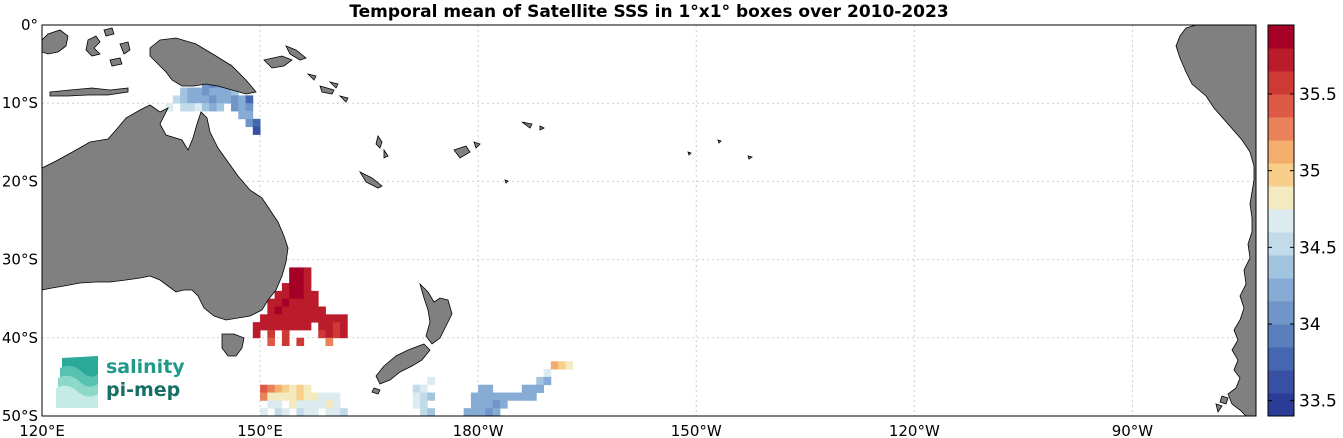 This screenshot has height=438, width=1343. I want to click on new-ireland-land, so click(296, 53).